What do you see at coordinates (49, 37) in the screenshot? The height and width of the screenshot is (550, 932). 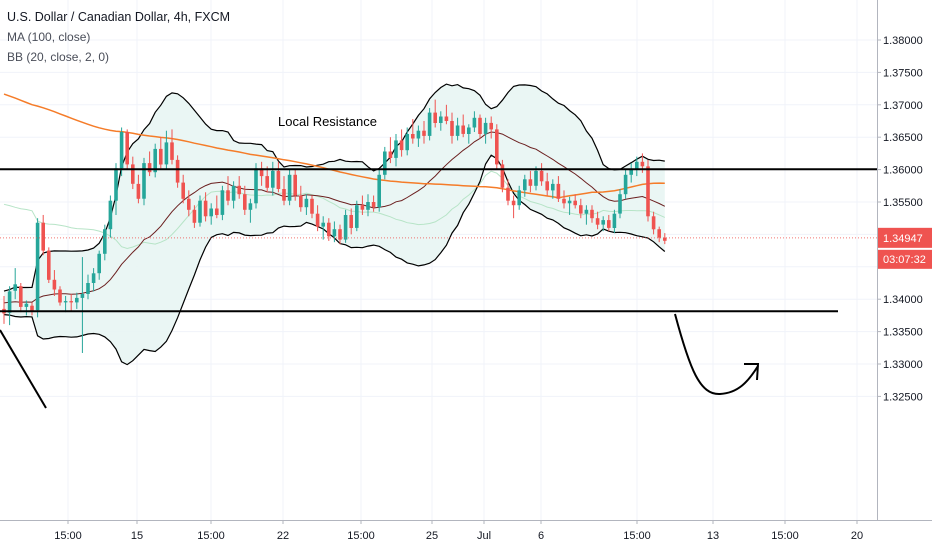 I see `ma-indicator-label: MA (100, close)` at bounding box center [49, 37].